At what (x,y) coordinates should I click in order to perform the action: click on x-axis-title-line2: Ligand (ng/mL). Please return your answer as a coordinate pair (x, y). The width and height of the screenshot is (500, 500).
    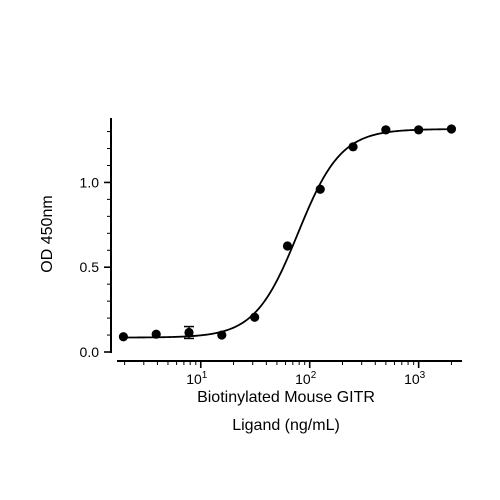
    Looking at the image, I should click on (286, 425).